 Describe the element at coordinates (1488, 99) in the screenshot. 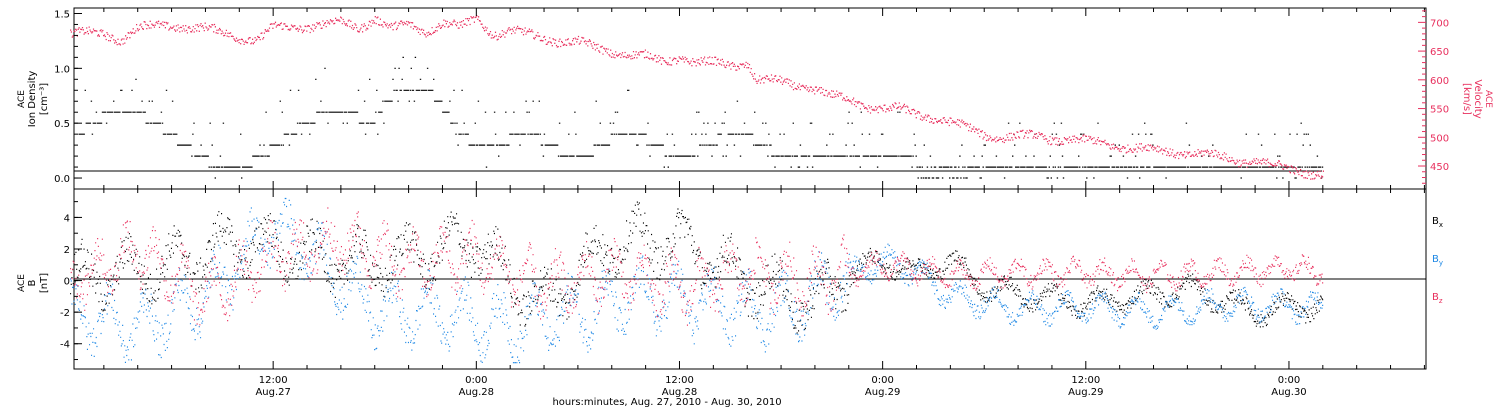

I see `velocity-label-line1: ACE` at that location.